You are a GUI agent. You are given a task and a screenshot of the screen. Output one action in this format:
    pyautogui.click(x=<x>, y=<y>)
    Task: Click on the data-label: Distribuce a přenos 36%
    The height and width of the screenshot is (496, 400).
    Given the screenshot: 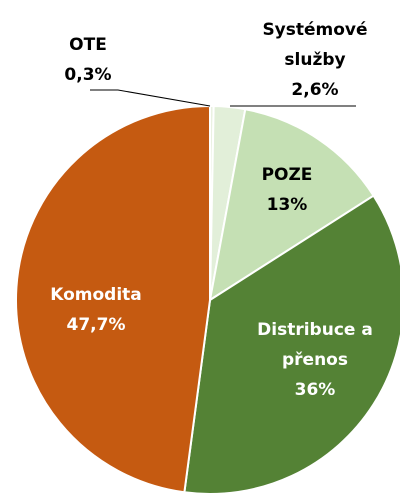 What is the action you would take?
    pyautogui.click(x=315, y=360)
    